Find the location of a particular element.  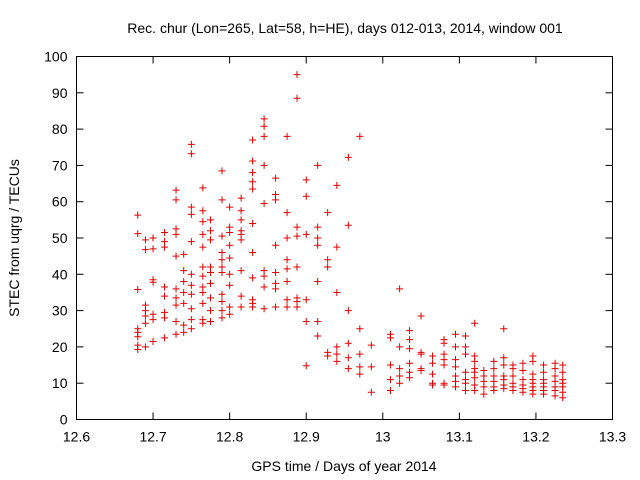

y-tick-label: 60 is located at coordinates (60, 202).